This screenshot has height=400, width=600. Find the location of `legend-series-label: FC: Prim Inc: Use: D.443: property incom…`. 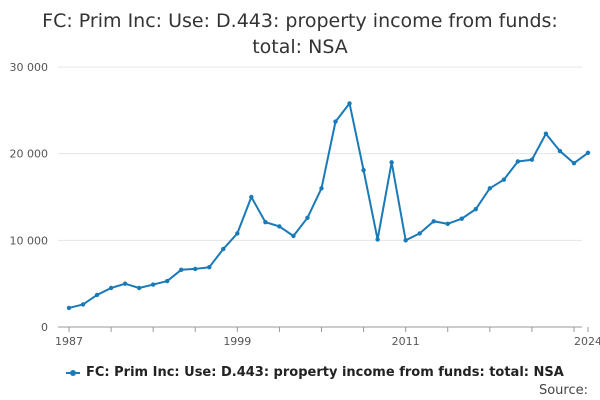

legend-series-label: FC: Prim Inc: Use: D.443: property incom… is located at coordinates (325, 372).